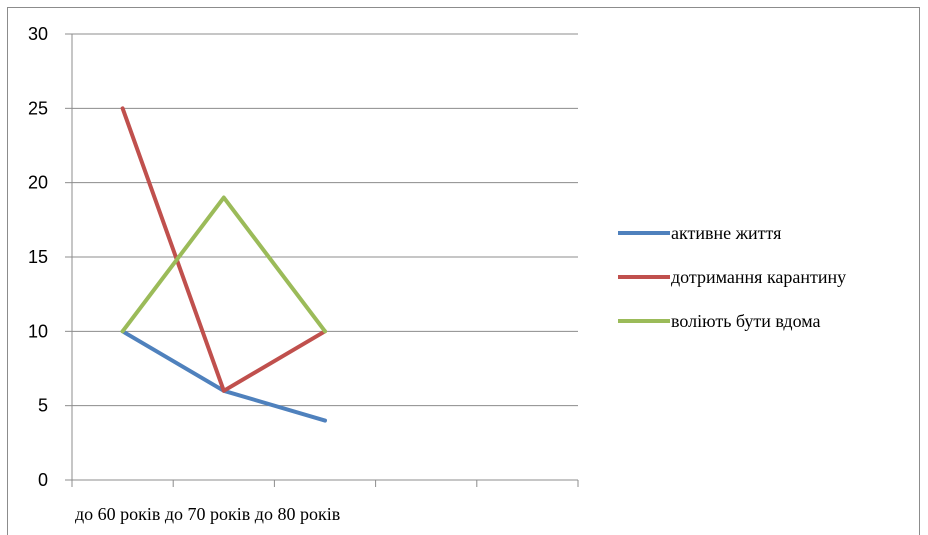  Describe the element at coordinates (726, 233) in the screenshot. I see `legend-label-1: активне життя` at that location.